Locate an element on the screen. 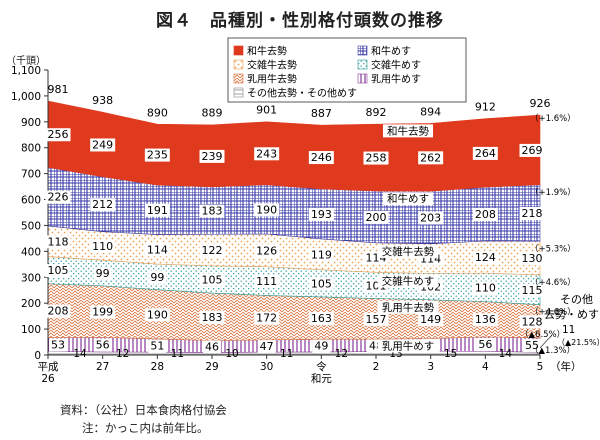  legend-label: 和牛去勢 is located at coordinates (267, 51).